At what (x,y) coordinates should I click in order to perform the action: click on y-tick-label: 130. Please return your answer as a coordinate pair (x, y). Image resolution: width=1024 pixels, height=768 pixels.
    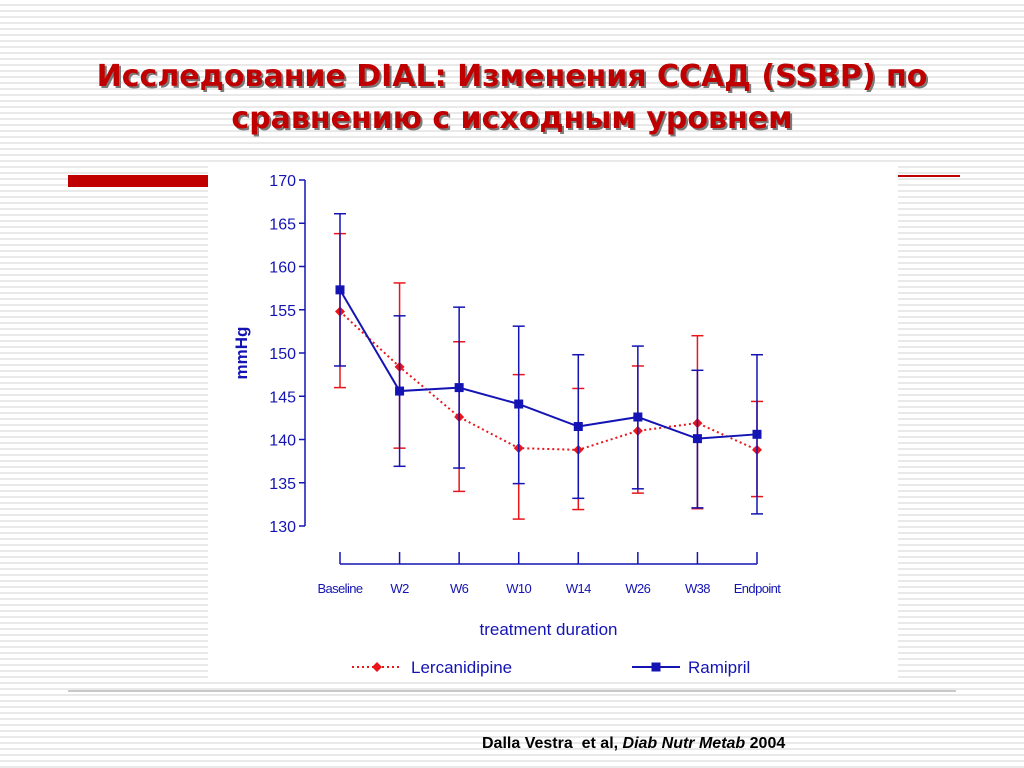
    Looking at the image, I should click on (282, 527).